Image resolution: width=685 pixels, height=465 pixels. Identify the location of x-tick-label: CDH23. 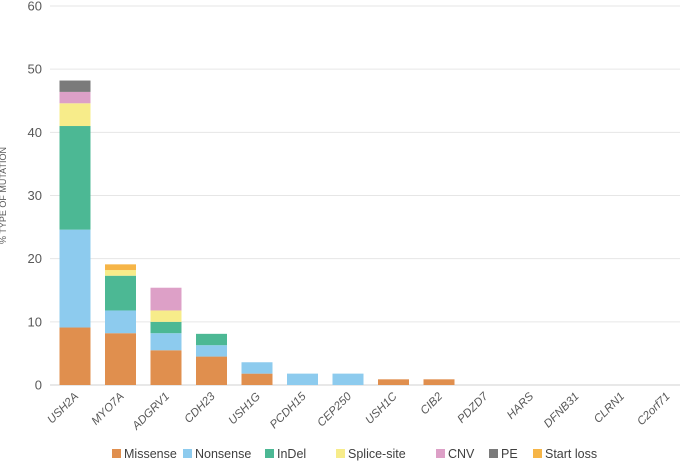
(200, 408).